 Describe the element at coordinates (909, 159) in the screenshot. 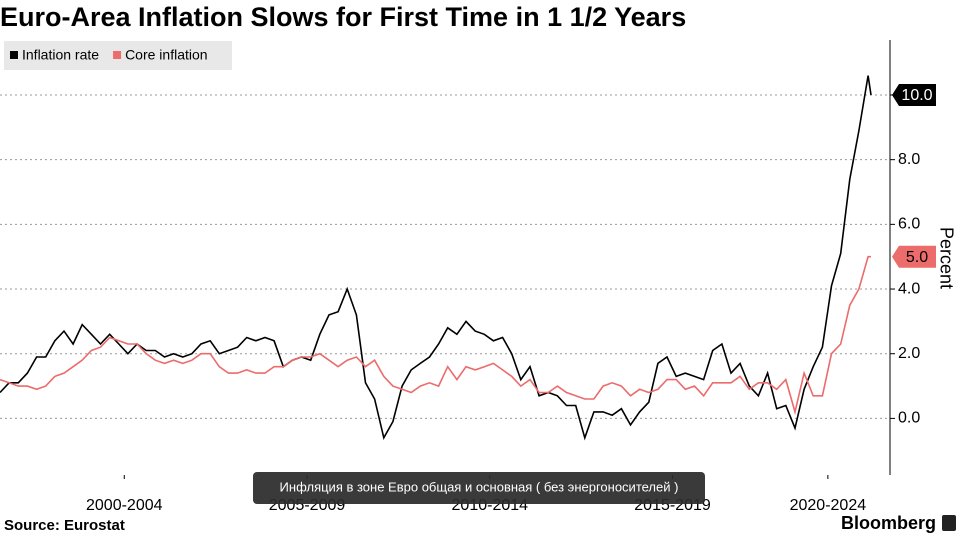

I see `y-tick-label: 8.0` at that location.